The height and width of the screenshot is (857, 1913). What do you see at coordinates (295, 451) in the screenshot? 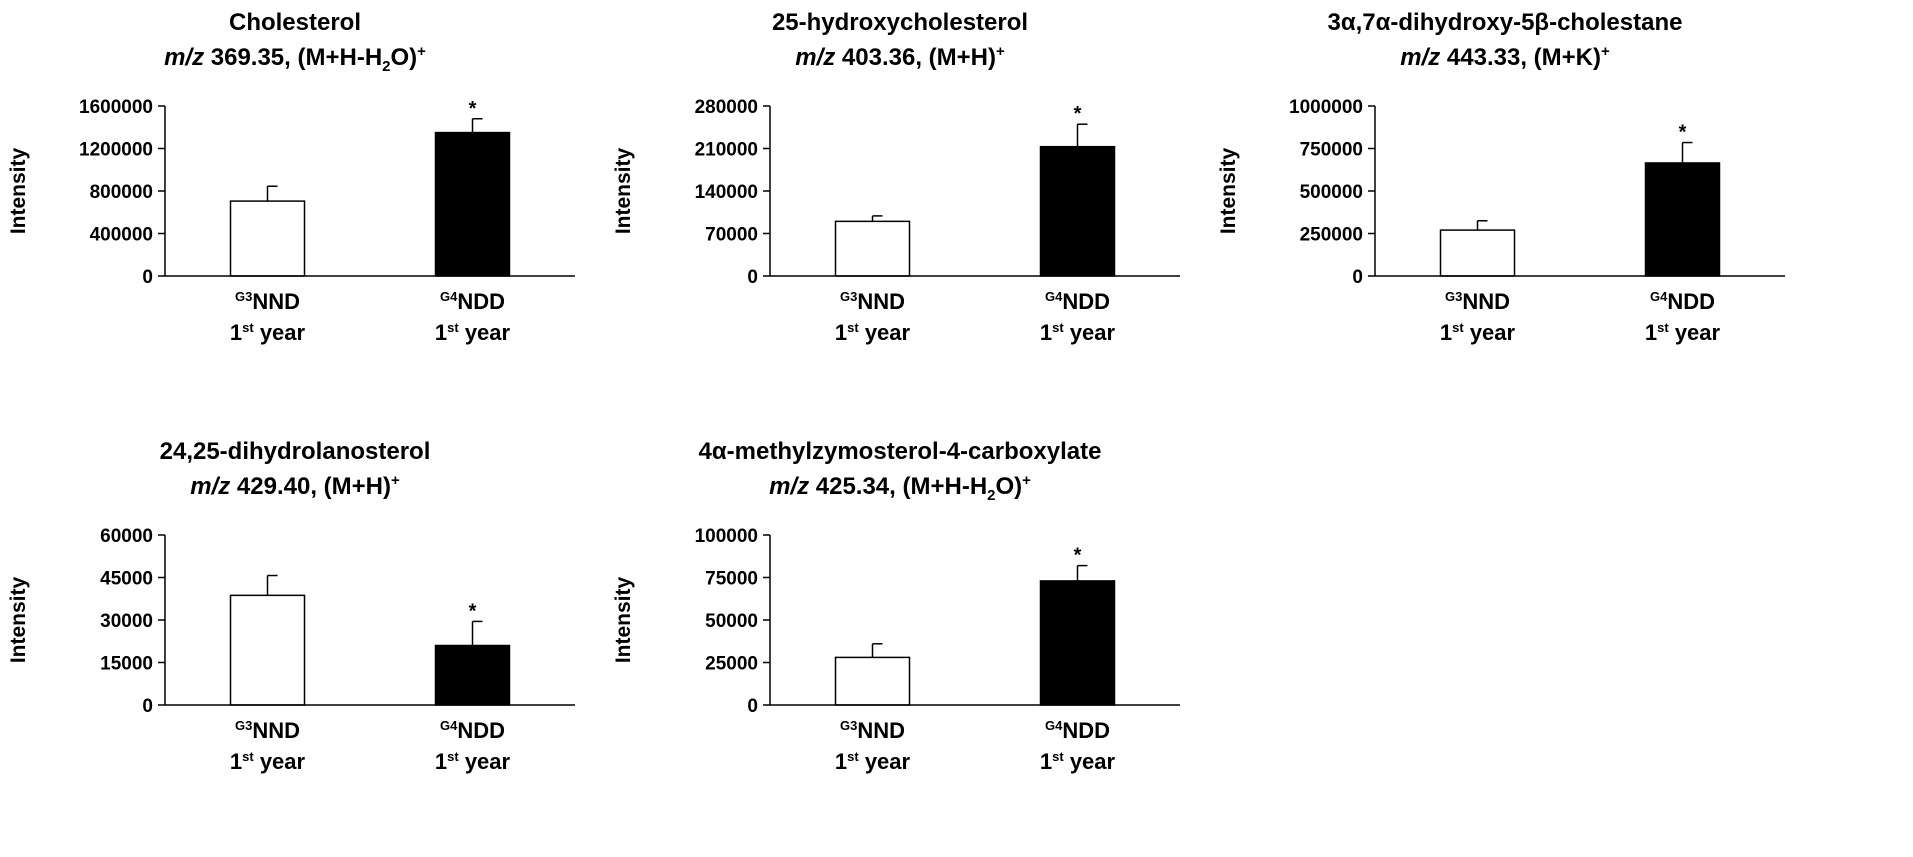
I see `chart-title: 24,25-dihydrolanosterol` at bounding box center [295, 451].